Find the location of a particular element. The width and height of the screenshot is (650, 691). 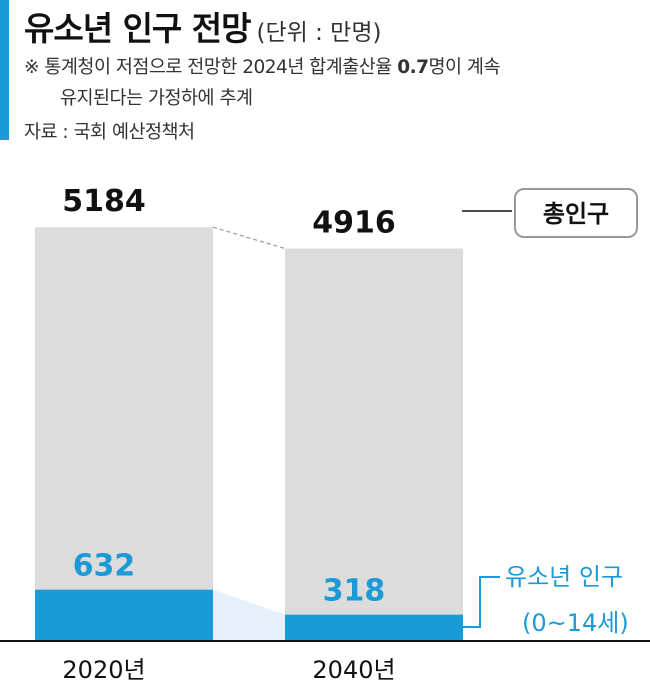

accent-bar is located at coordinates (4, 70).